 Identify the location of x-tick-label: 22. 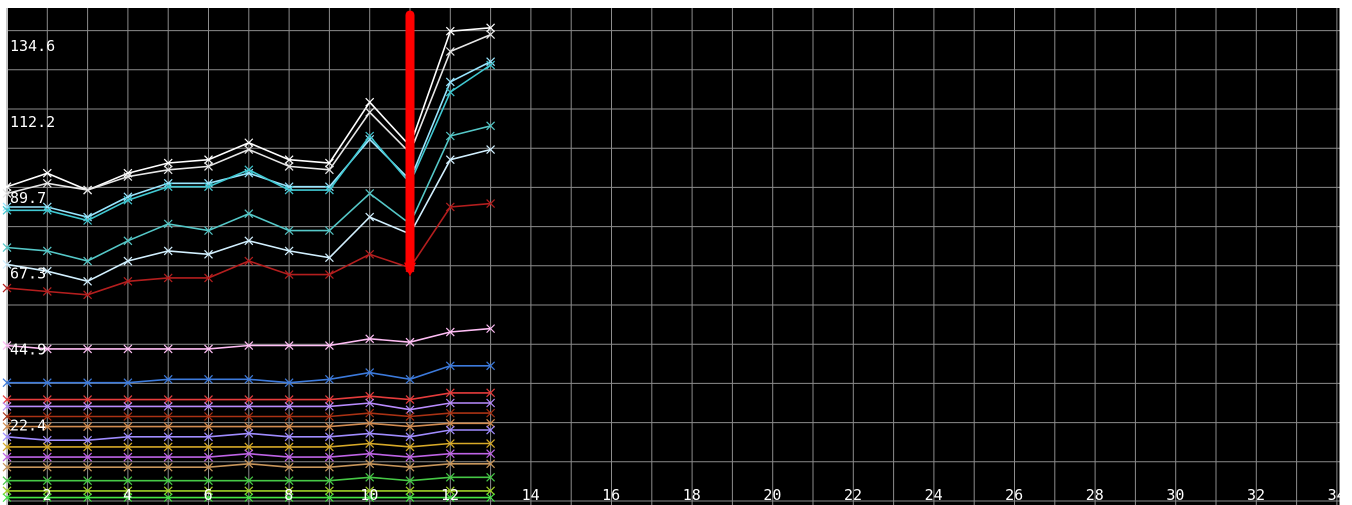
(853, 495).